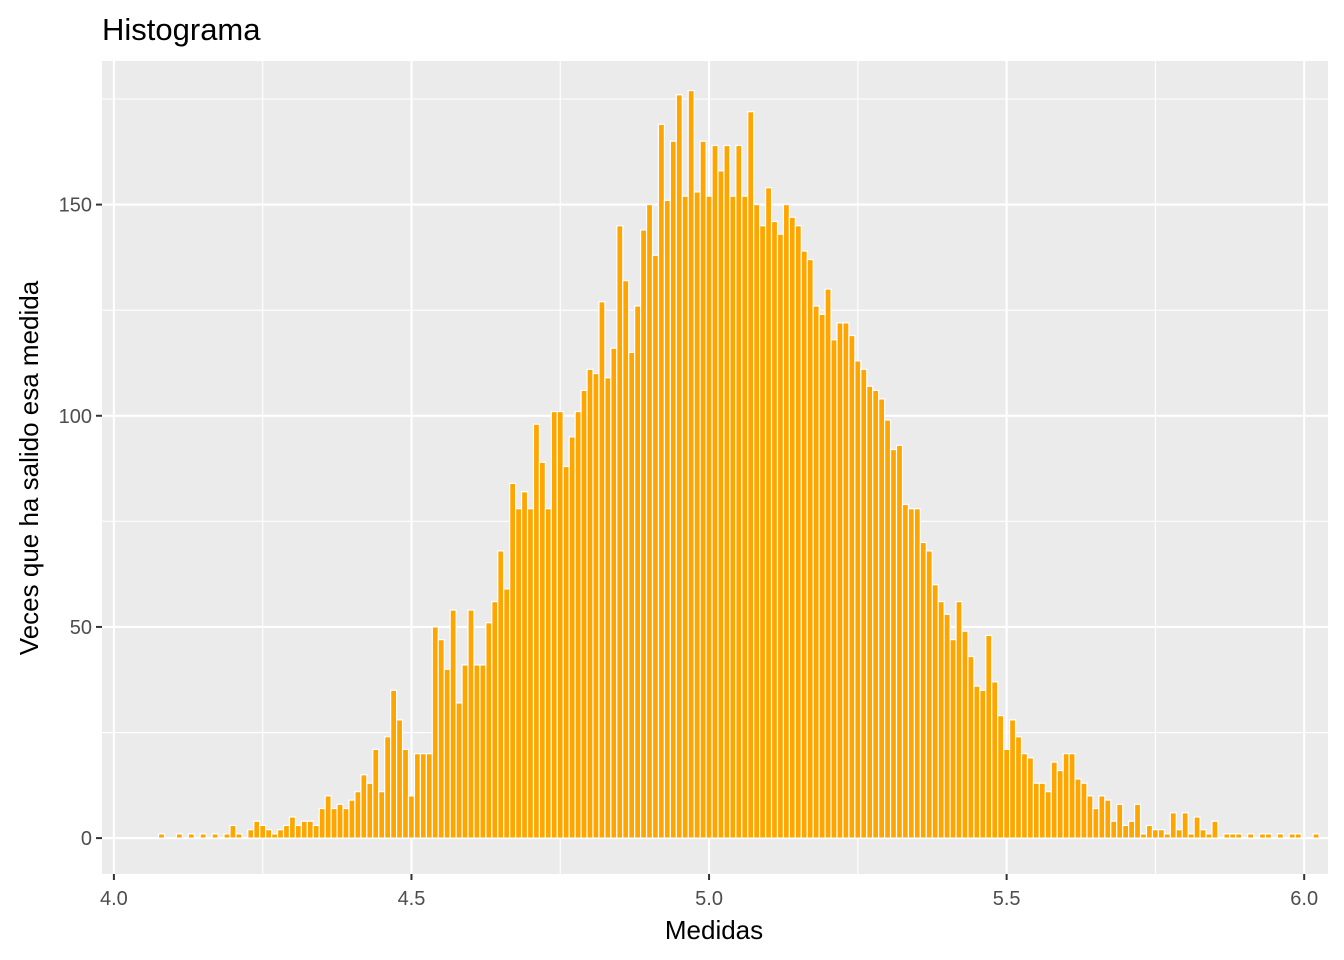 This screenshot has width=1344, height=960. Describe the element at coordinates (81, 628) in the screenshot. I see `y-tick-label: 50` at that location.